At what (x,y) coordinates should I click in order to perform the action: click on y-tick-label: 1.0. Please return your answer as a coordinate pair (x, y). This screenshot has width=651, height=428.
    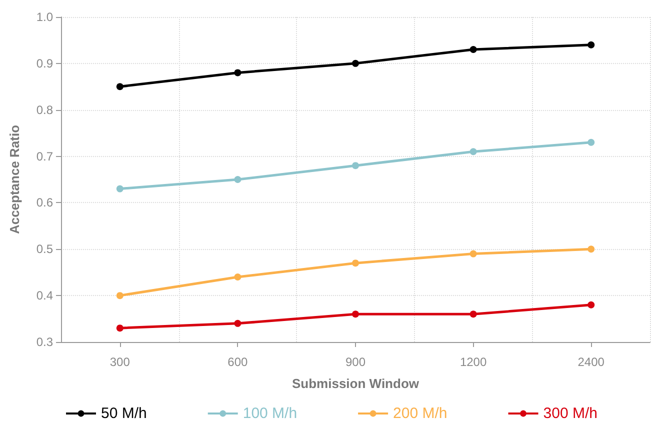
    Looking at the image, I should click on (45, 17).